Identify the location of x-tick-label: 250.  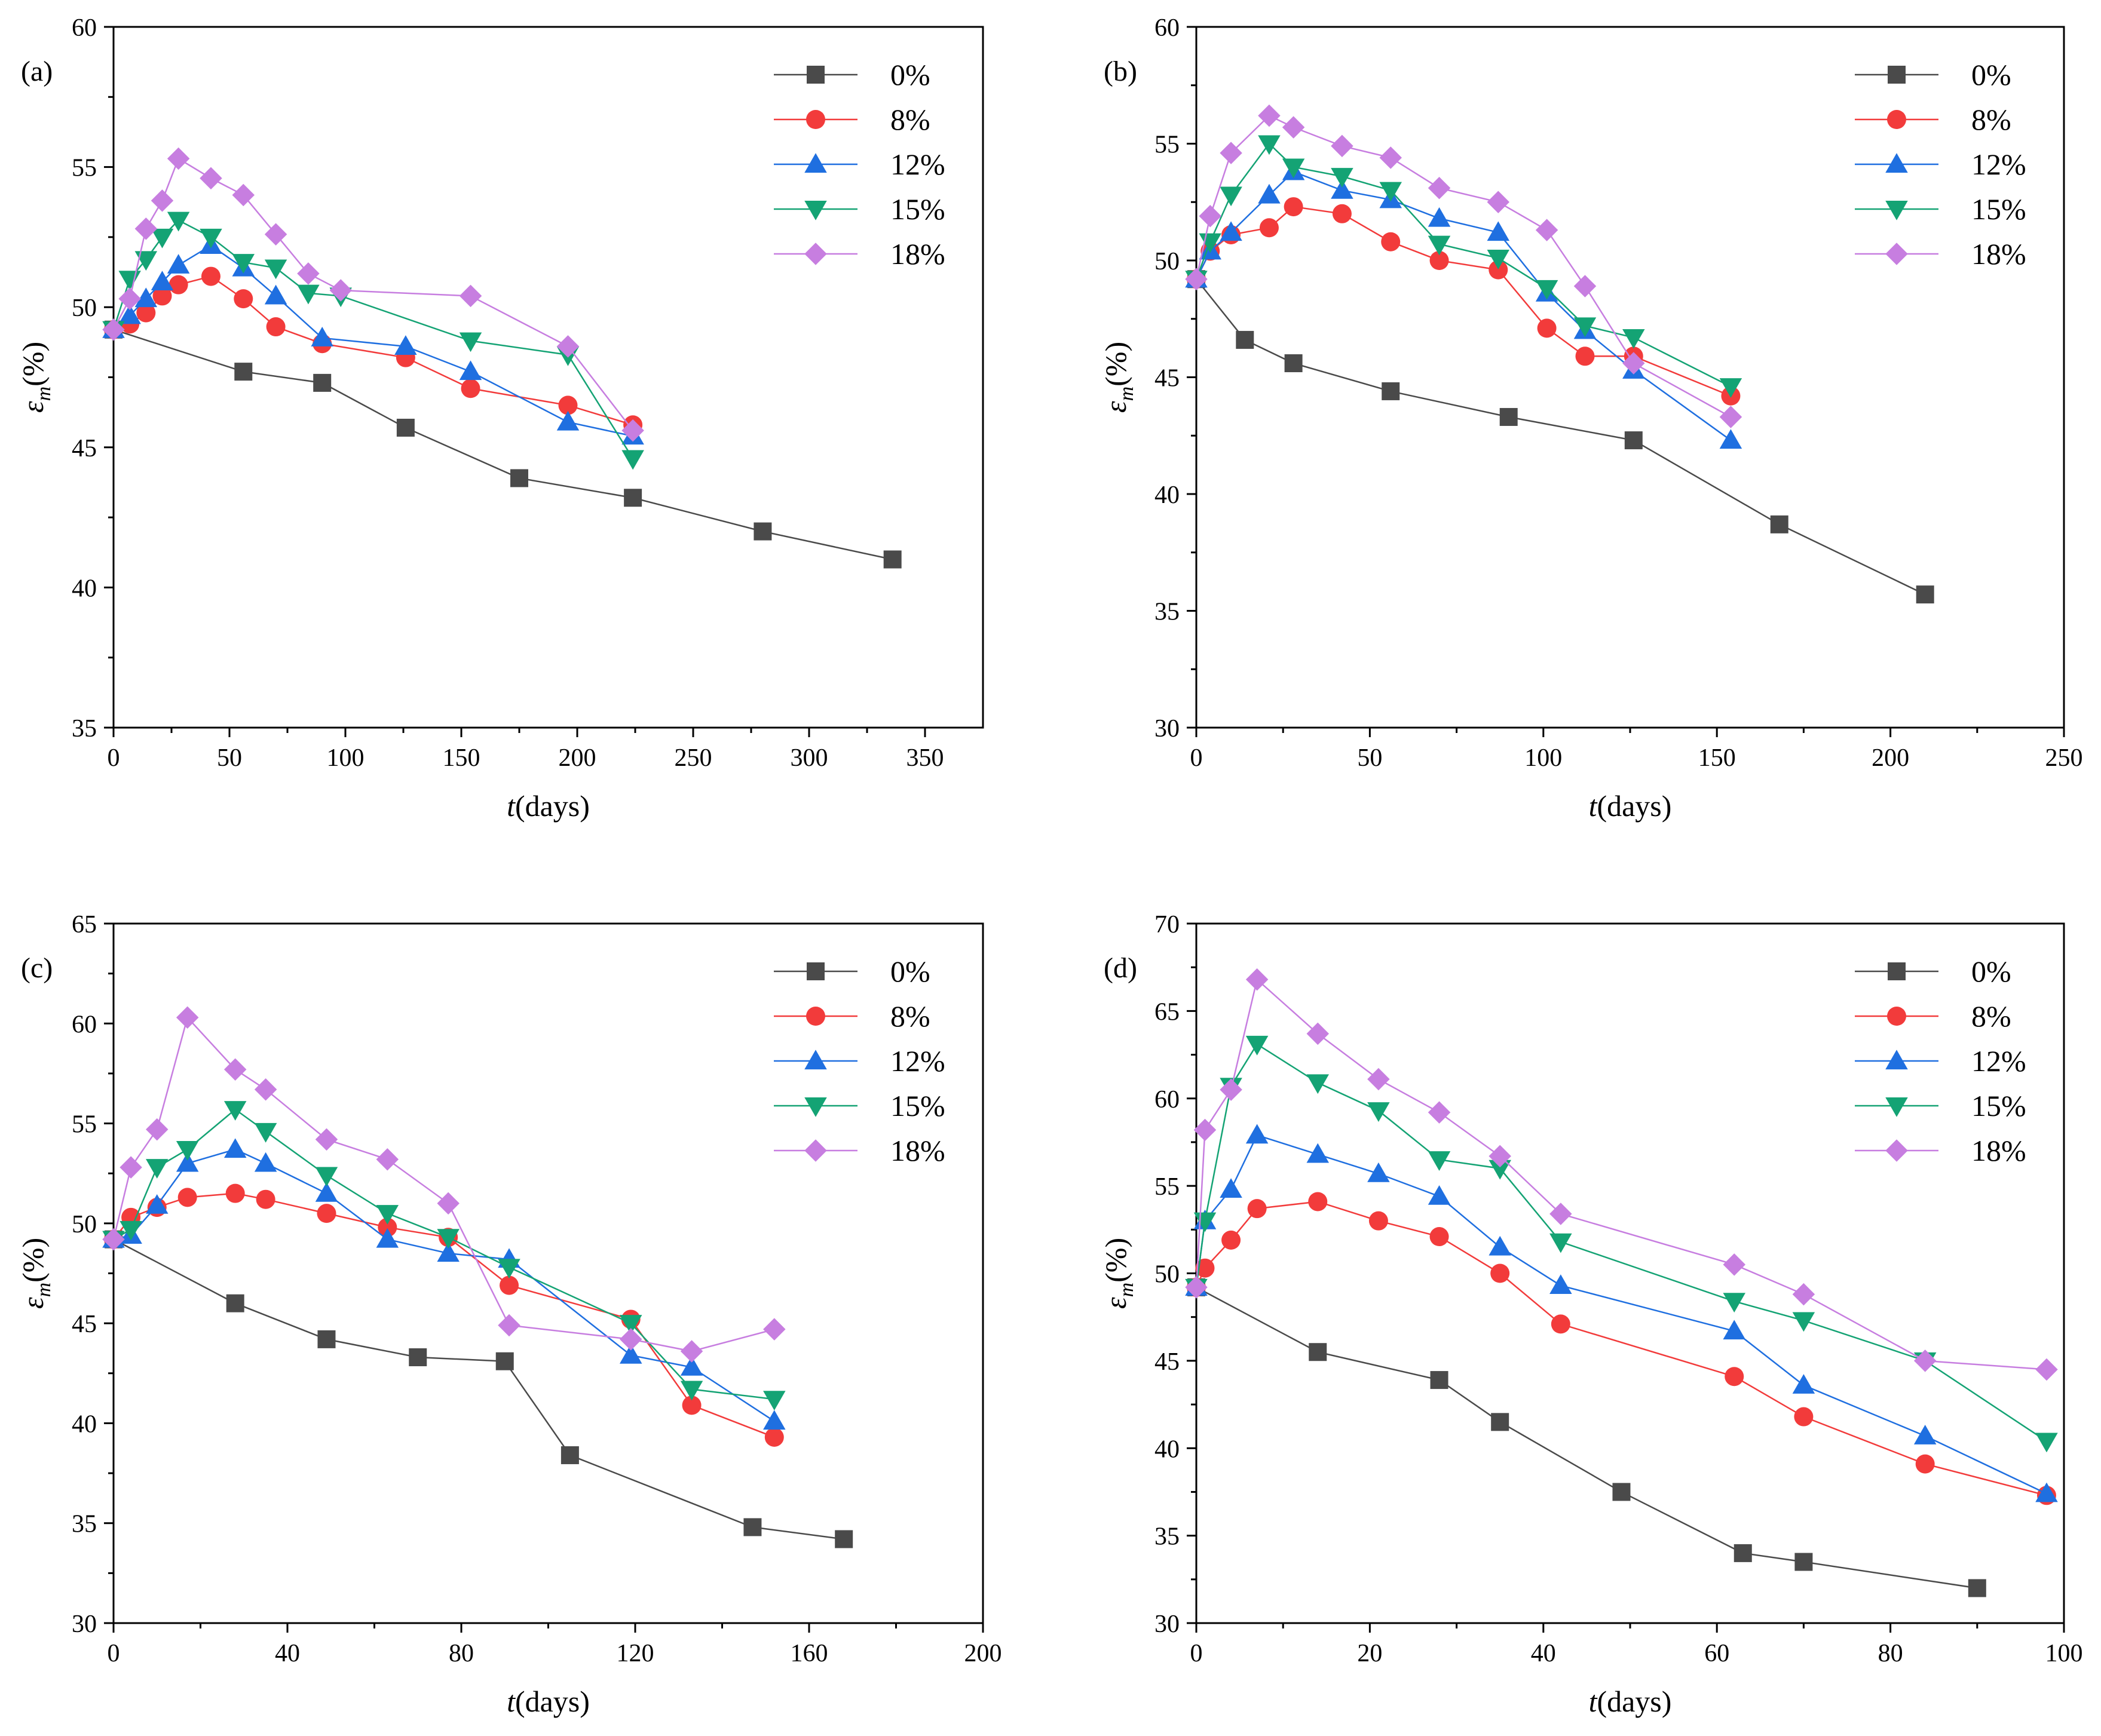
(693, 758).